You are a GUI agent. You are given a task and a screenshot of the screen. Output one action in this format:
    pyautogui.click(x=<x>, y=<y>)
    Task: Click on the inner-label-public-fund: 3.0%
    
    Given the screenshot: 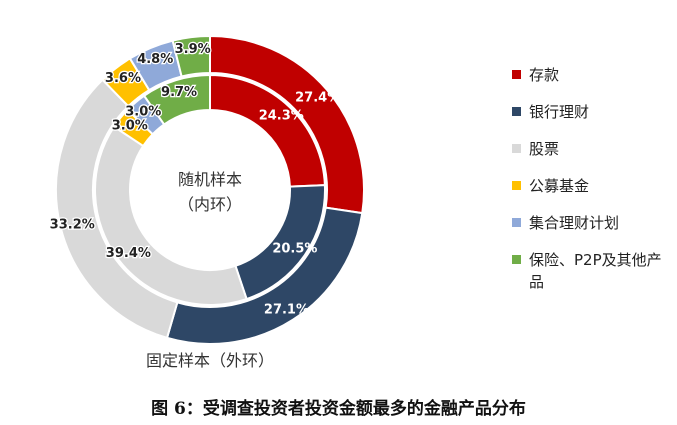 What is the action you would take?
    pyautogui.click(x=130, y=125)
    